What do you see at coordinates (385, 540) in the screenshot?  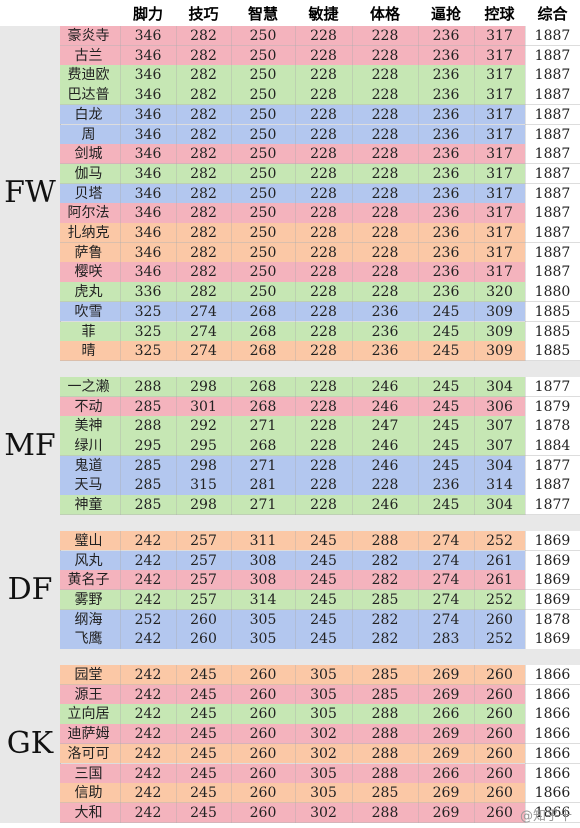 I see `stat-physique: 288` at bounding box center [385, 540].